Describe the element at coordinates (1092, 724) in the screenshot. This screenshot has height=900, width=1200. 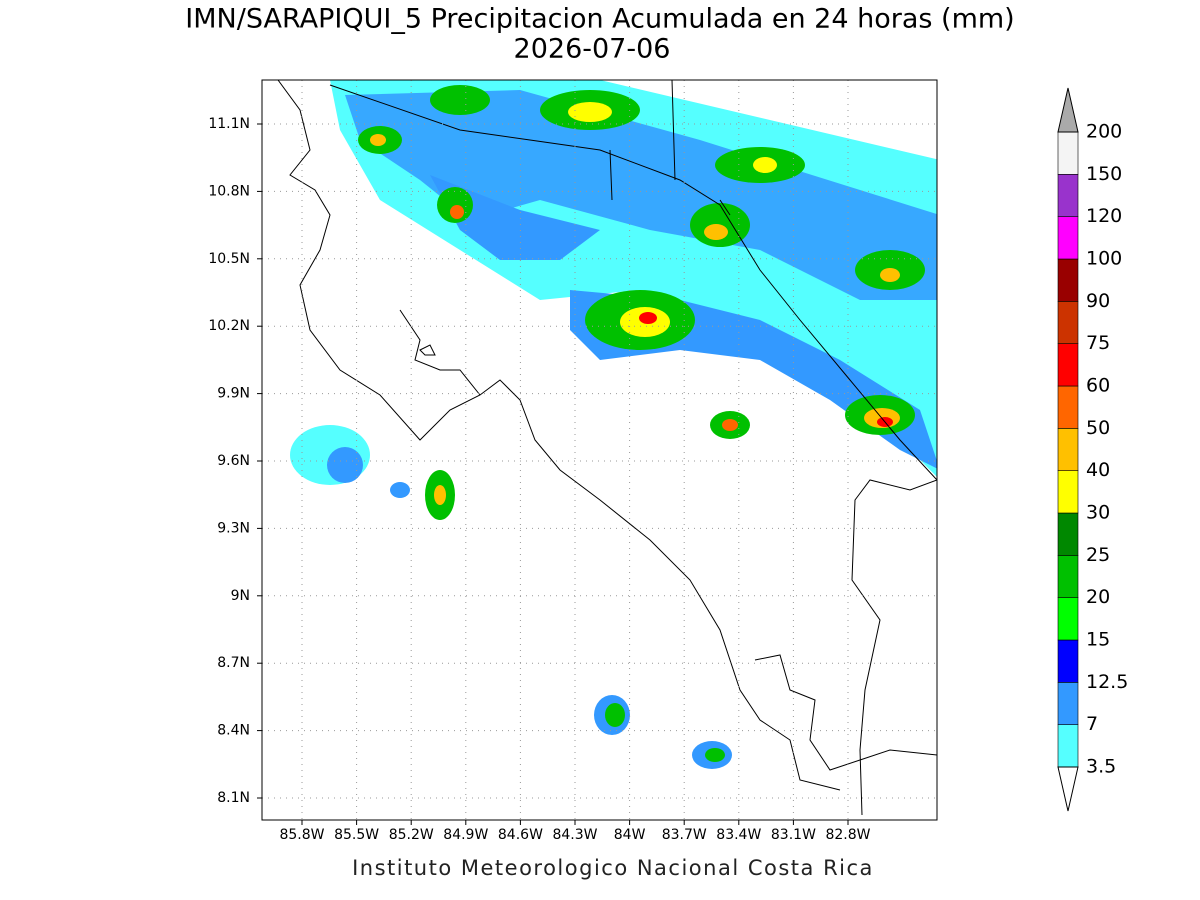
I see `colorbar-label: 7` at that location.